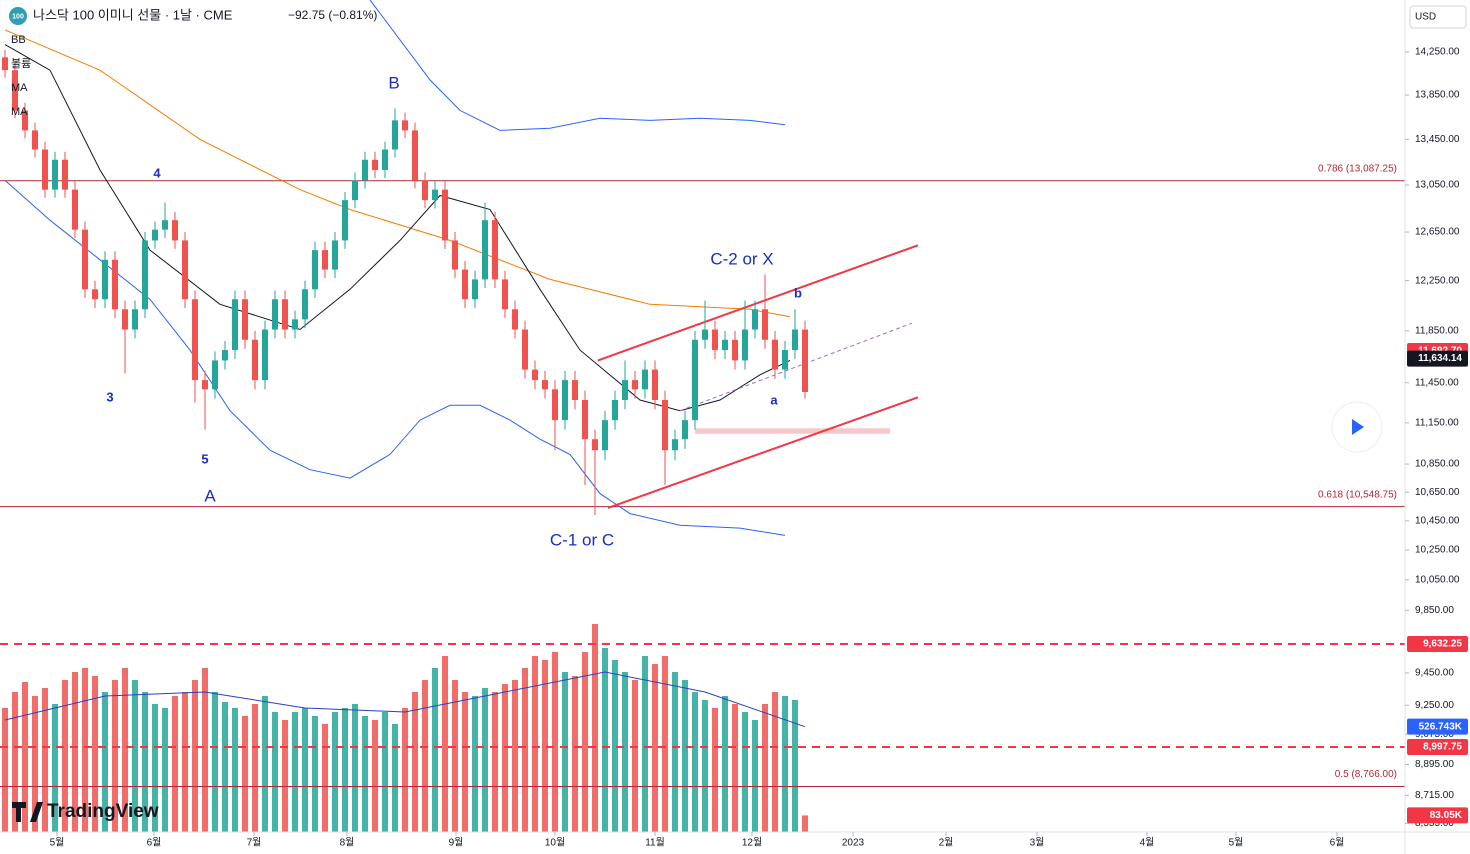 The image size is (1470, 854). What do you see at coordinates (741, 258) in the screenshot?
I see `annotation: C-2 or X` at bounding box center [741, 258].